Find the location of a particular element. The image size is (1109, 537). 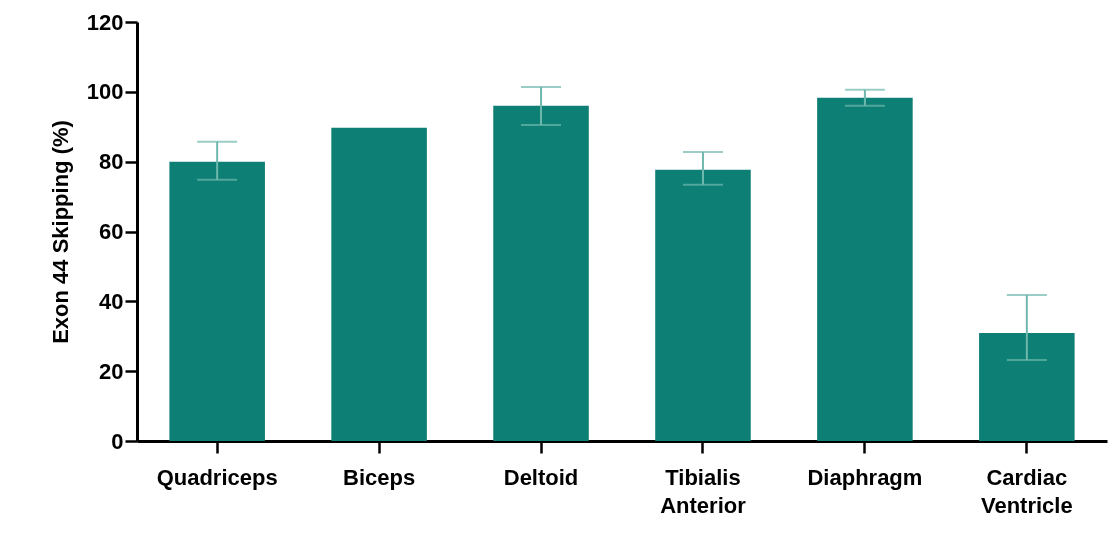

y-axis-title: Exon 44 Skipping (%) is located at coordinates (60, 232).